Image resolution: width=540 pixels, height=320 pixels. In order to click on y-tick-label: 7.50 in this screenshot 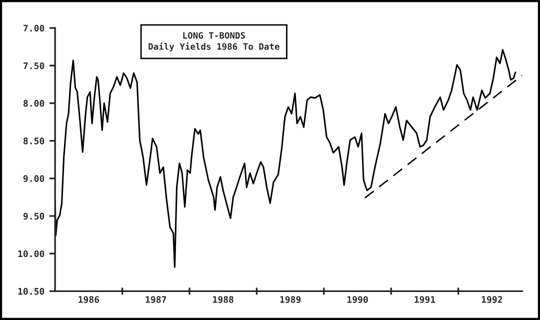, I will do `click(34, 66)`.